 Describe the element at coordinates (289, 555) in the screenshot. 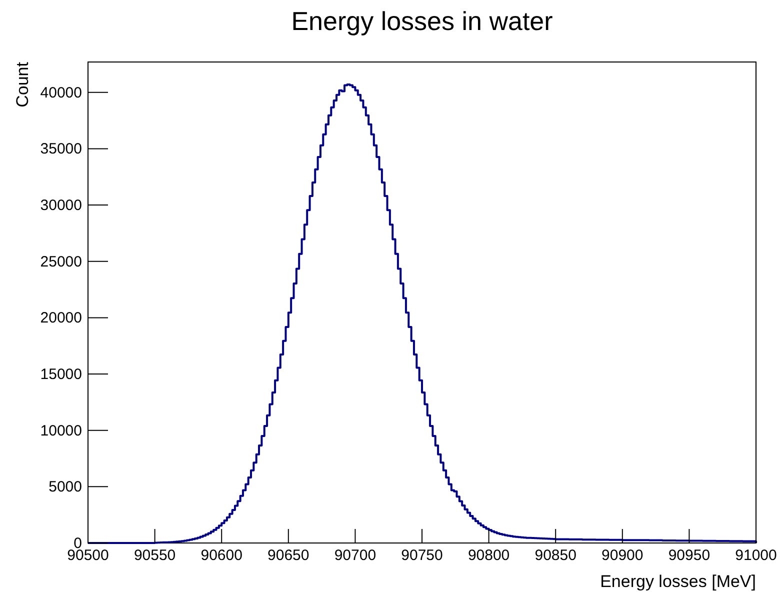

I see `x-tick-label: 90650` at that location.